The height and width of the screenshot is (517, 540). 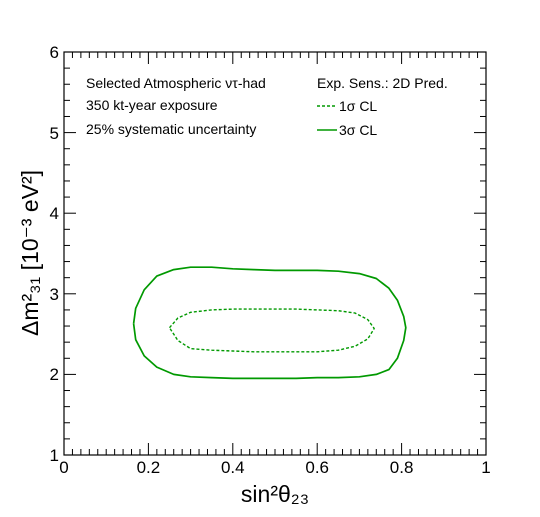 I want to click on x-tick-label: 0, so click(x=63, y=467).